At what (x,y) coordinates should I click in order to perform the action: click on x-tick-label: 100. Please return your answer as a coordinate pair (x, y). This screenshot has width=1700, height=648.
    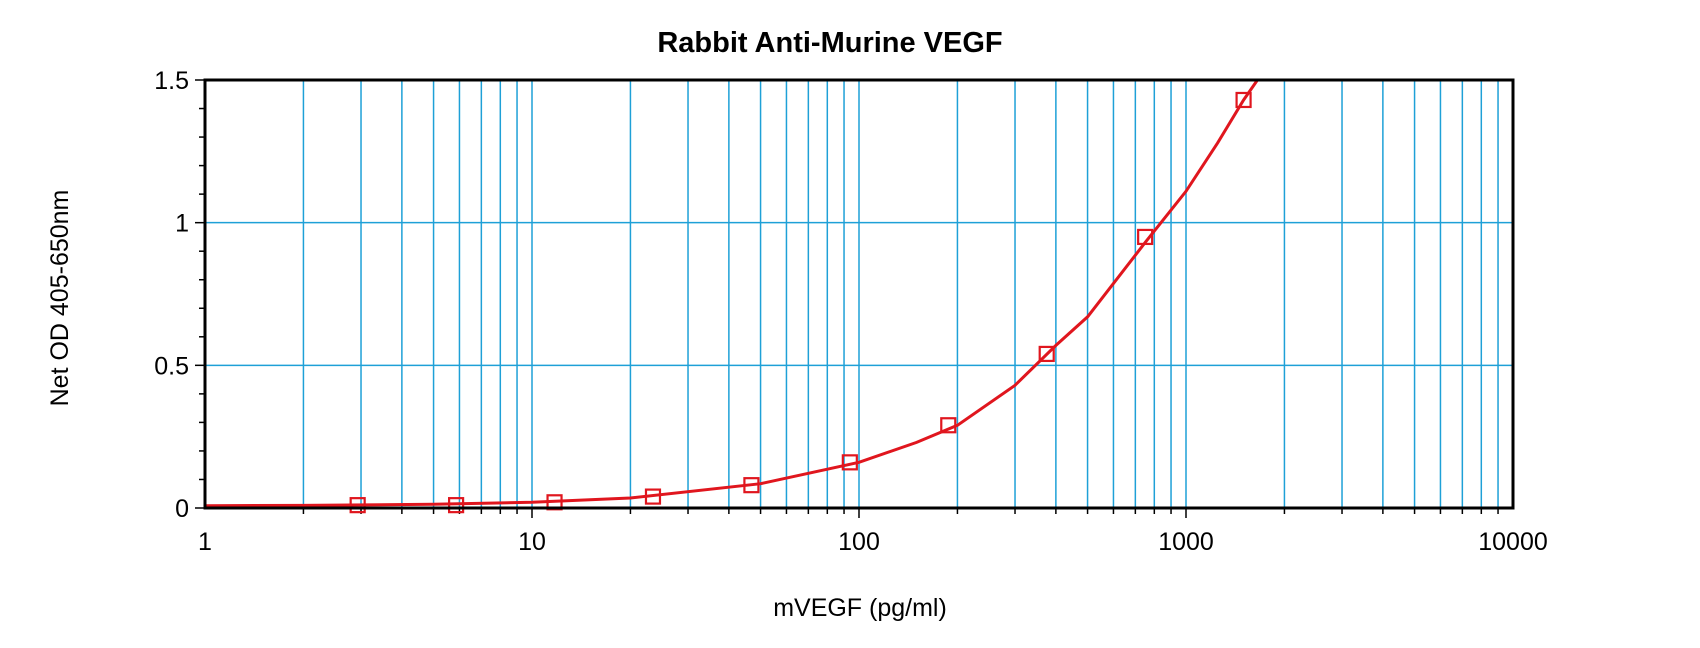
    Looking at the image, I should click on (859, 542).